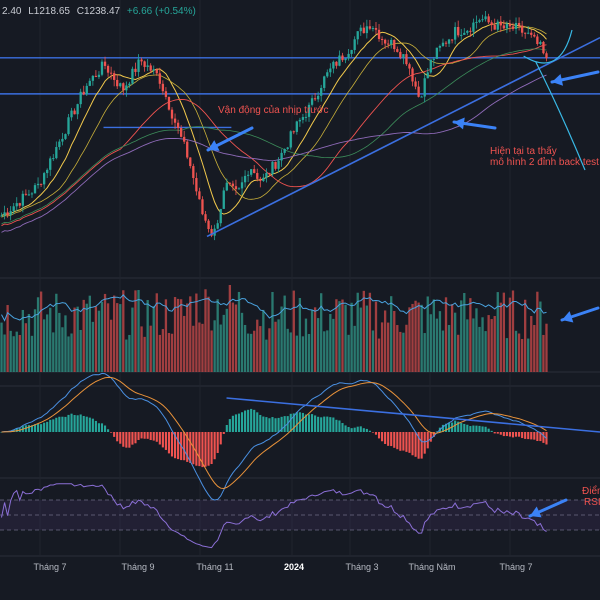 Image resolution: width=600 pixels, height=600 pixels. Describe the element at coordinates (274, 516) in the screenshot. I see `rsi-panel` at that location.